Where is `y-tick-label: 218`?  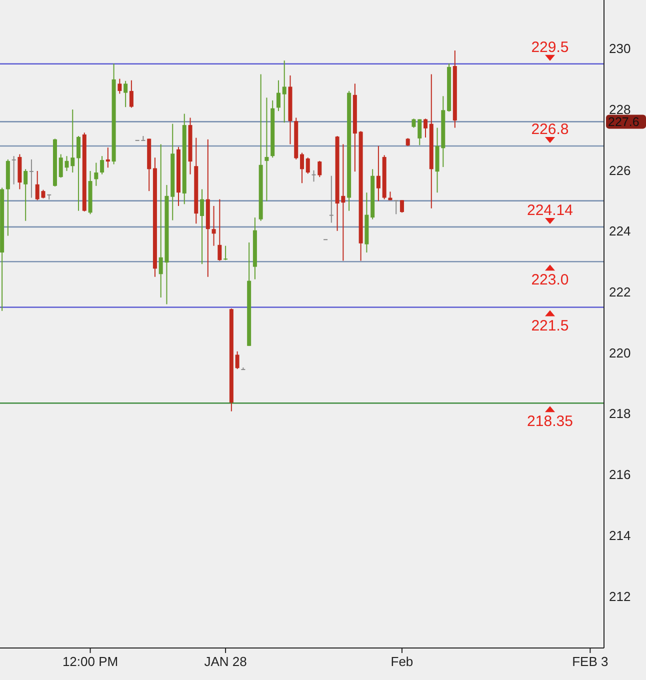 y-tick-label: 218 is located at coordinates (620, 414).